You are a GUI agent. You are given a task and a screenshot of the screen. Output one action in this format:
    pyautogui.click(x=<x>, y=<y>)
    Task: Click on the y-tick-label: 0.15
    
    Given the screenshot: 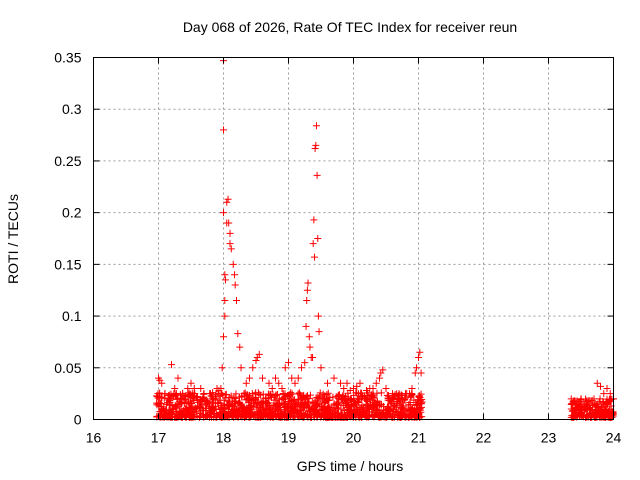 What is the action you would take?
    pyautogui.click(x=67, y=264)
    